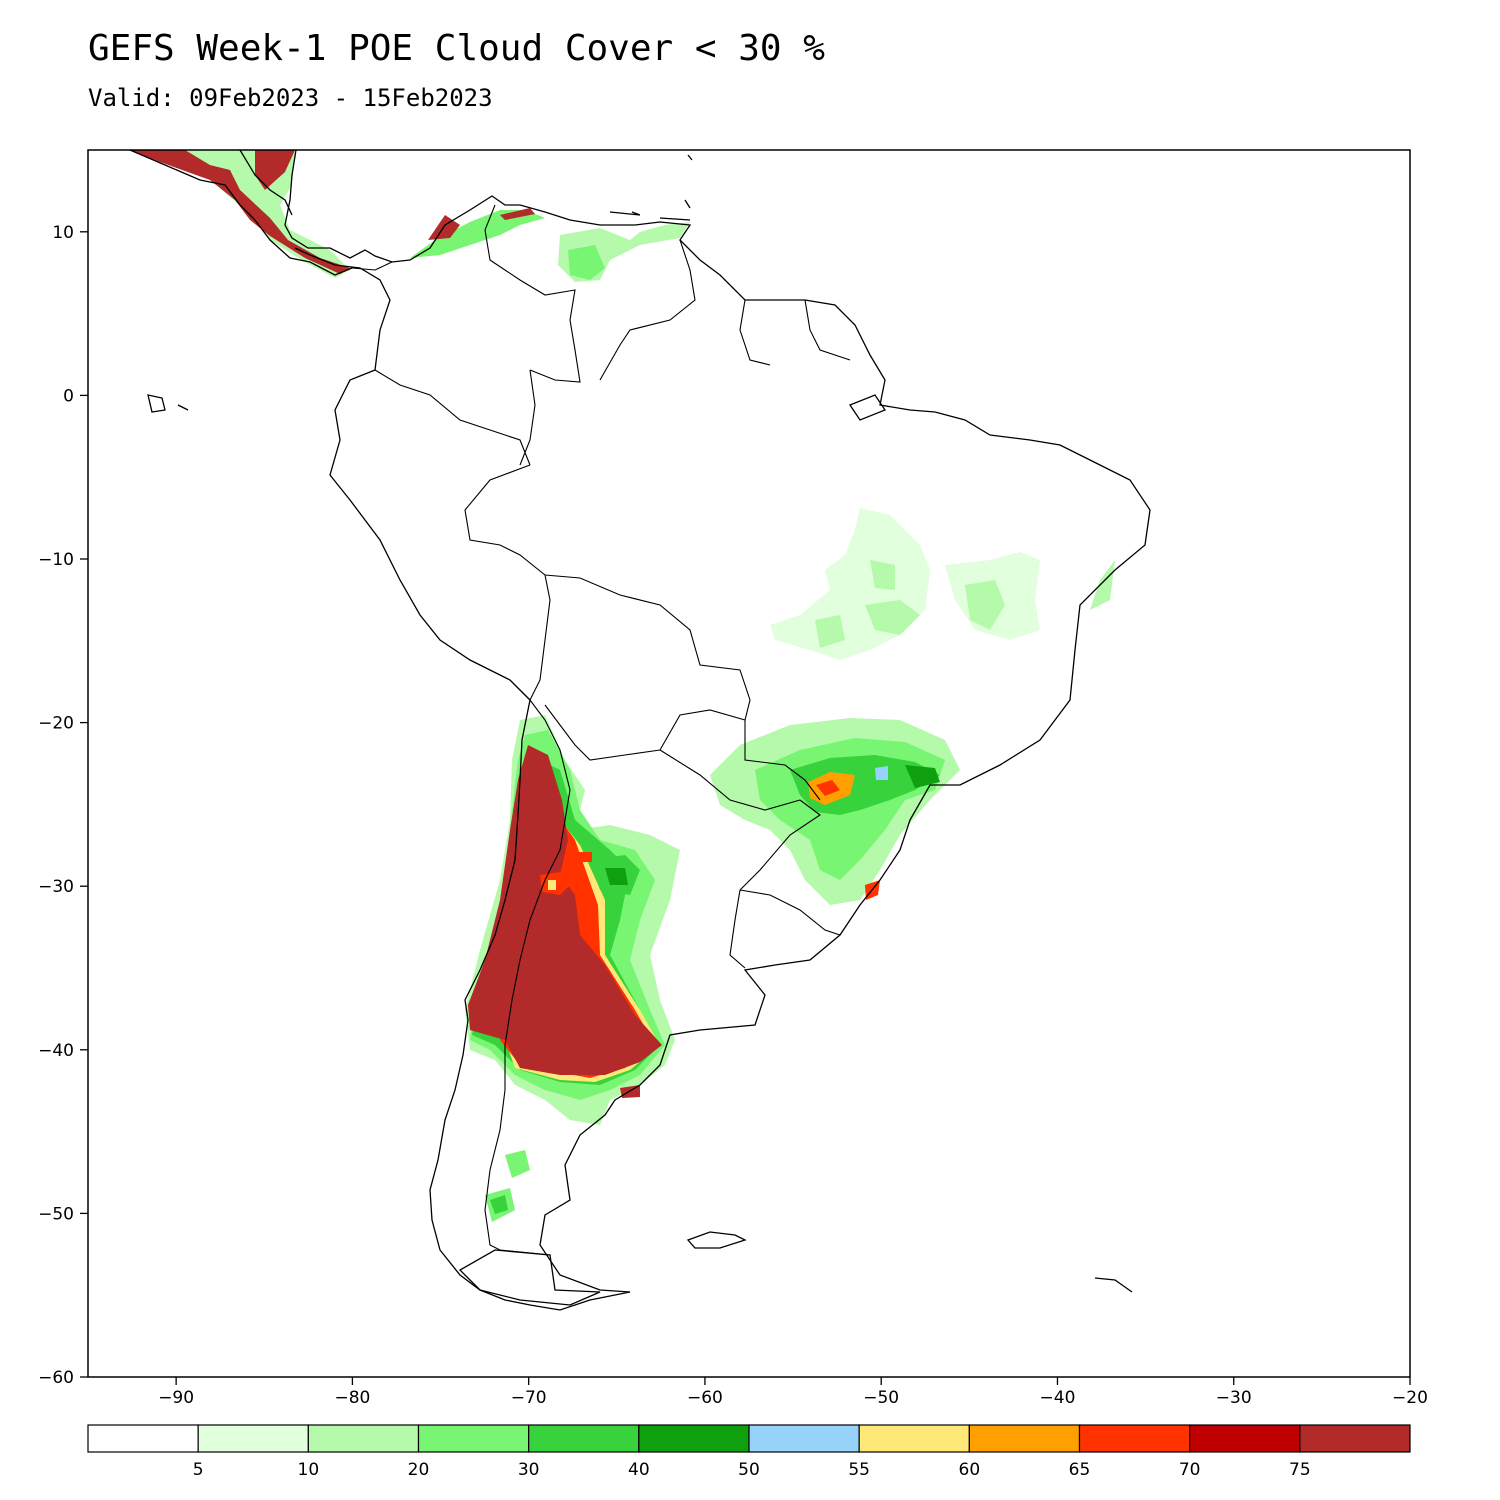  I want to click on border-peru-brazil, so click(507, 582).